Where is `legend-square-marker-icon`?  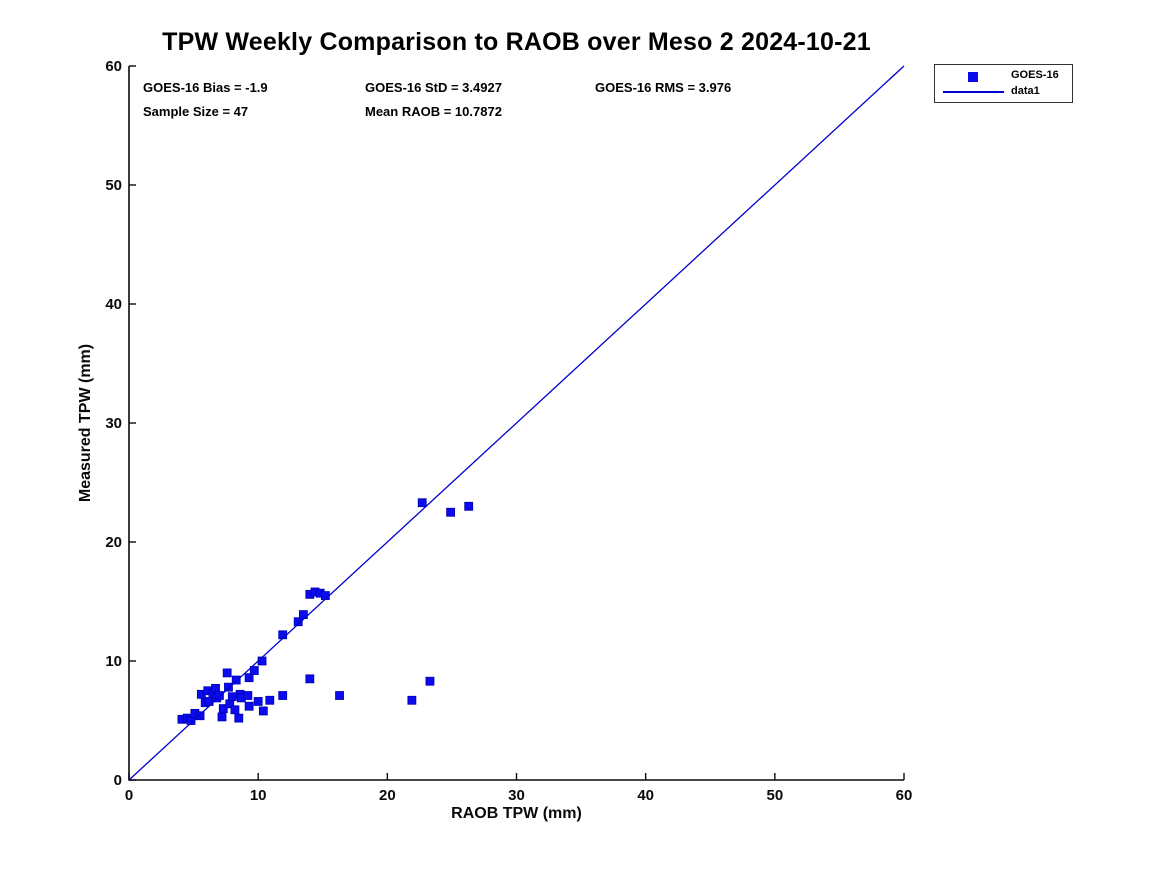
legend-square-marker-icon is located at coordinates (973, 77).